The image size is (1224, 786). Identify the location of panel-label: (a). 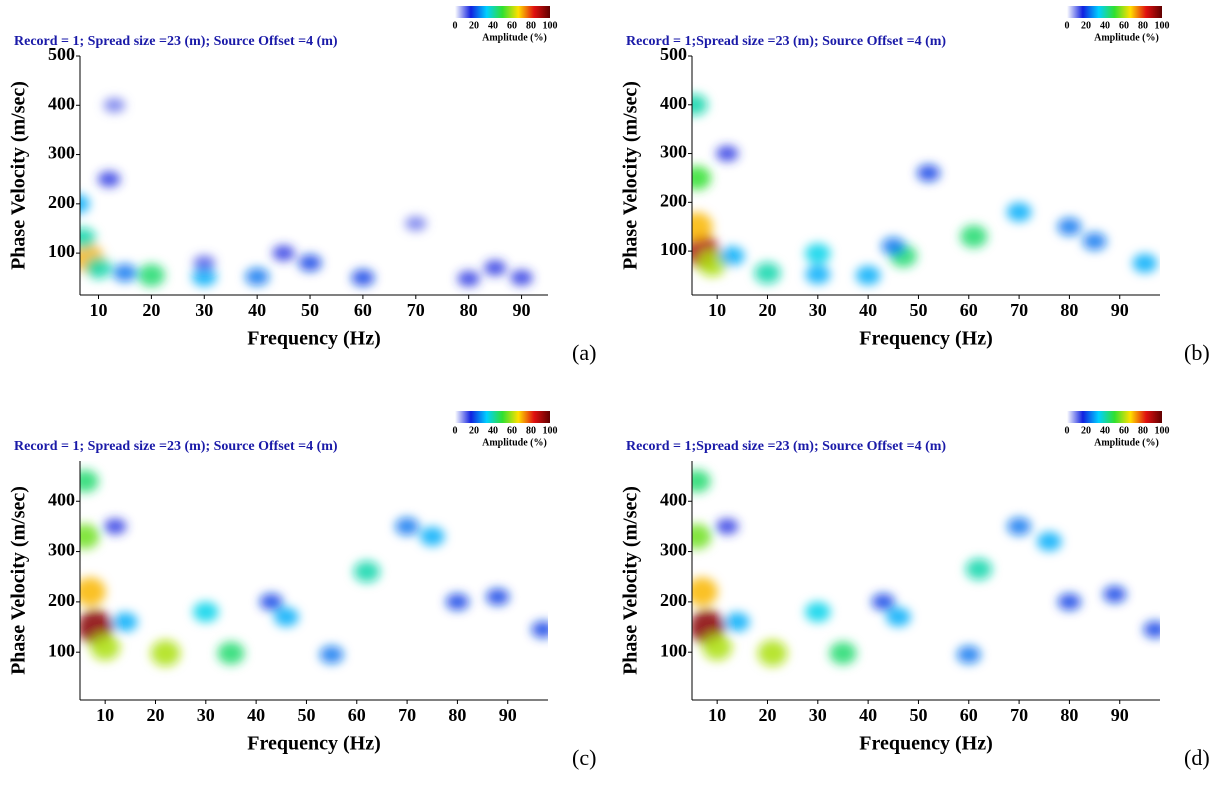
(584, 352).